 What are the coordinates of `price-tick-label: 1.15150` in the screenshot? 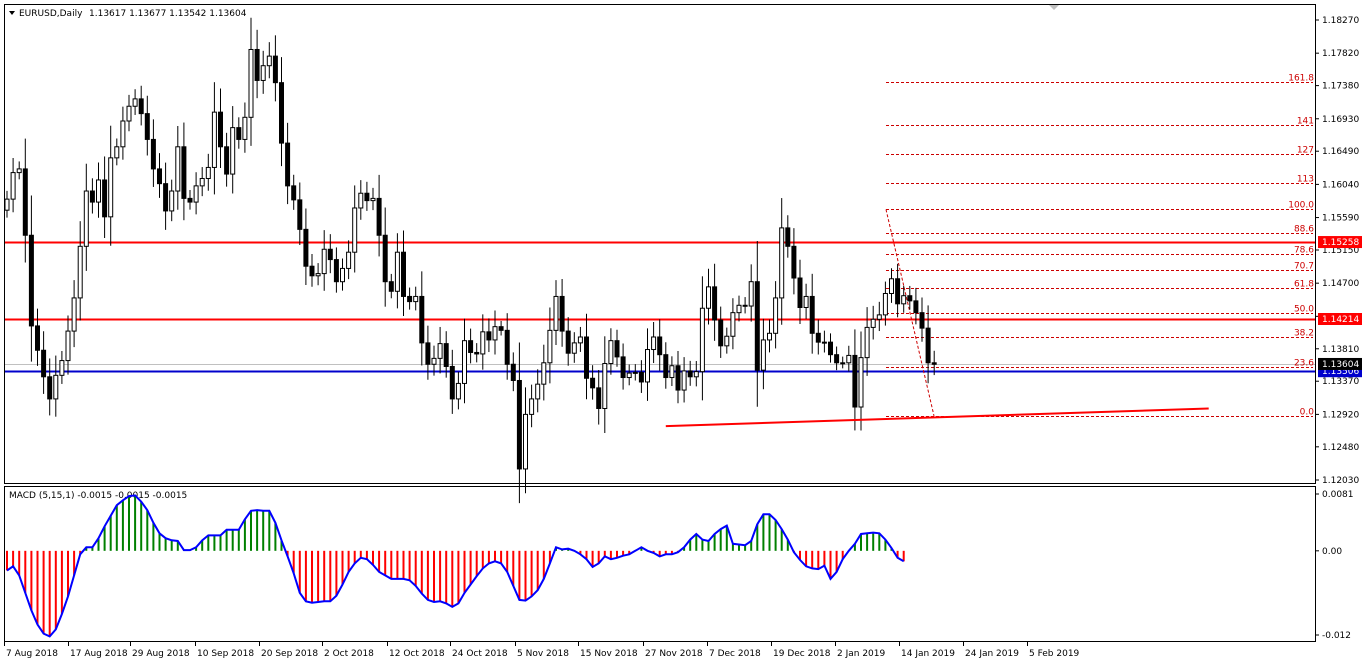 It's located at (1340, 251).